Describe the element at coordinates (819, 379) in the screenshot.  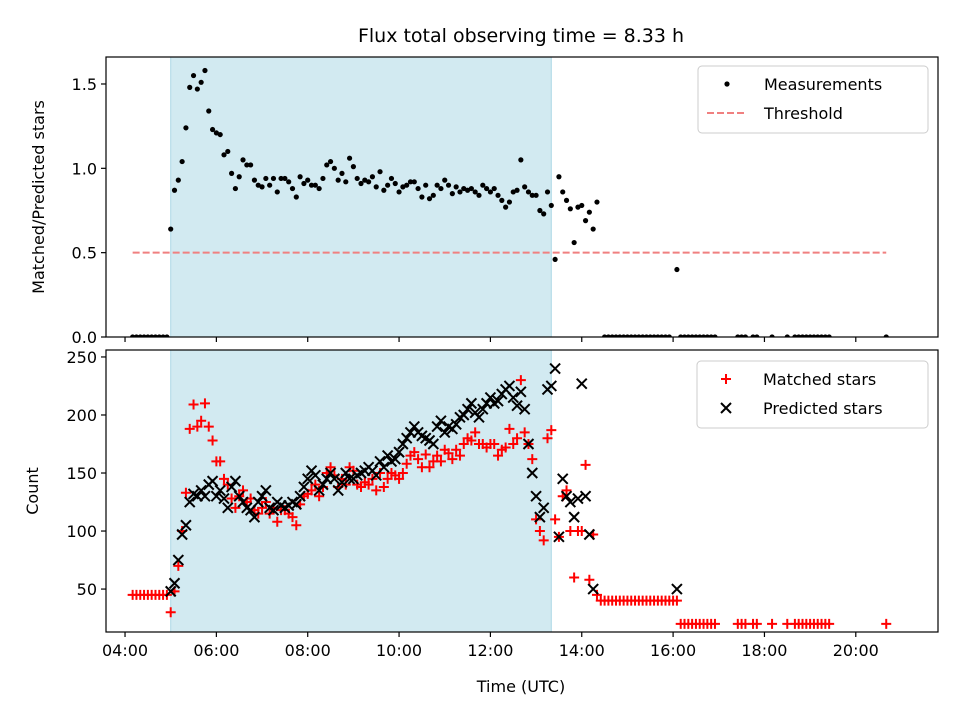
I see `legend-label: Matched stars` at that location.